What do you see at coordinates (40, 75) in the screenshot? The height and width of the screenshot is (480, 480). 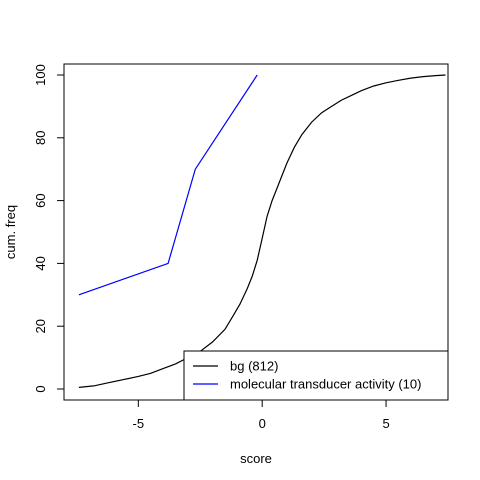 I see `y-tick-label: 100` at bounding box center [40, 75].